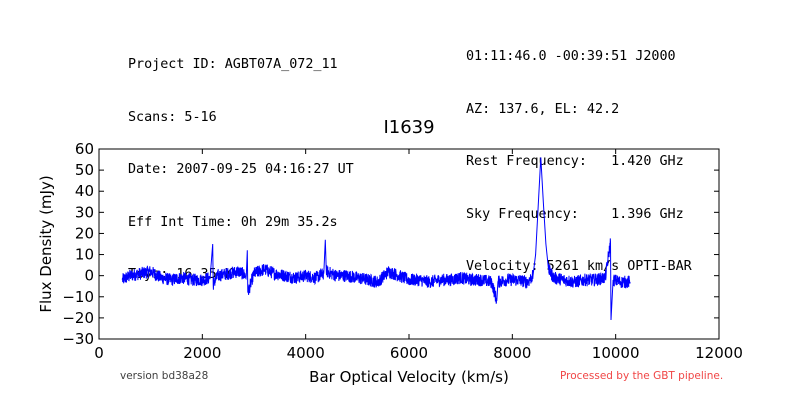 Image resolution: width=800 pixels, height=400 pixels. I want to click on y-tick-label: 60, so click(84, 149).